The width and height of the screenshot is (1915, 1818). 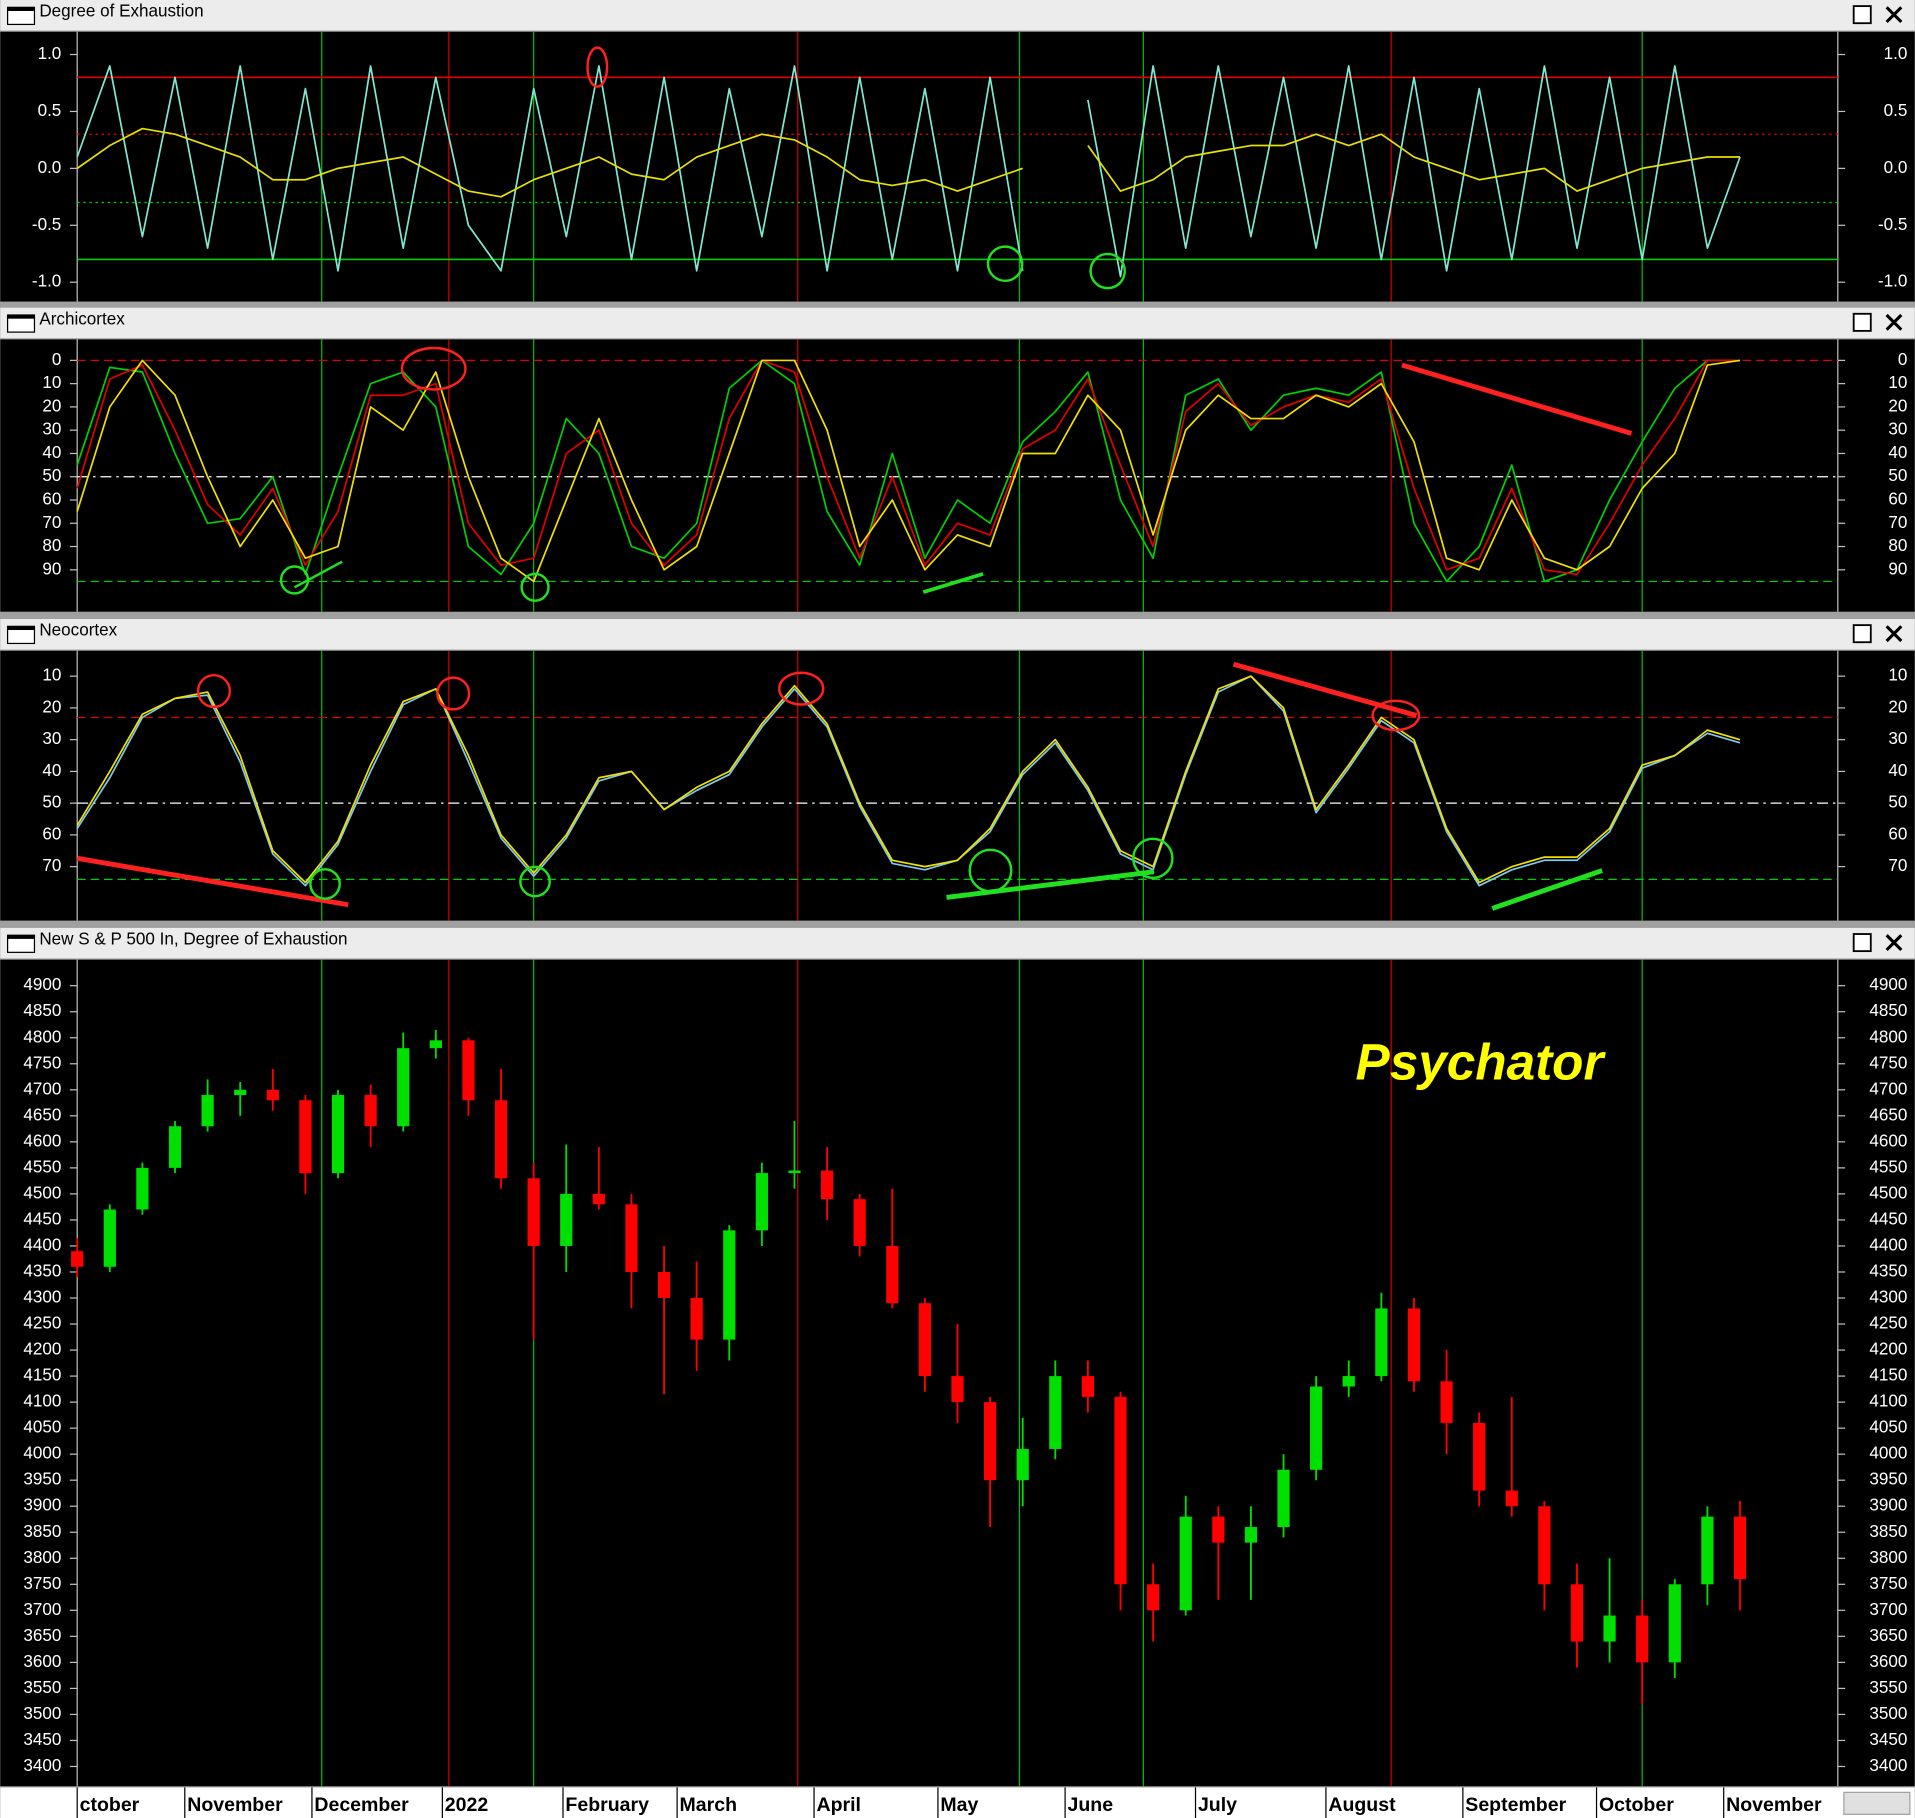 What do you see at coordinates (1888, 1609) in the screenshot?
I see `y-tick-label-right: 3700` at bounding box center [1888, 1609].